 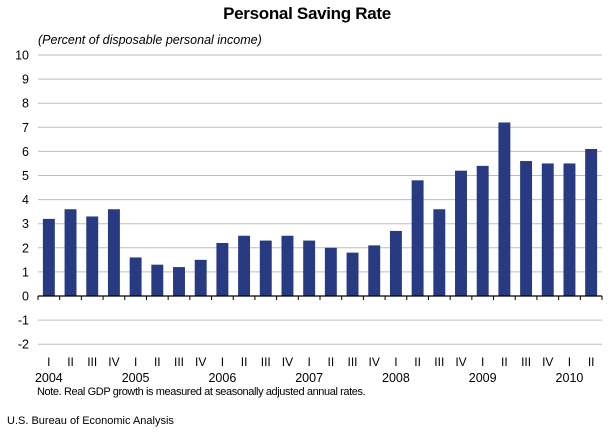 I want to click on y-tick-label: 6, so click(x=25, y=152).